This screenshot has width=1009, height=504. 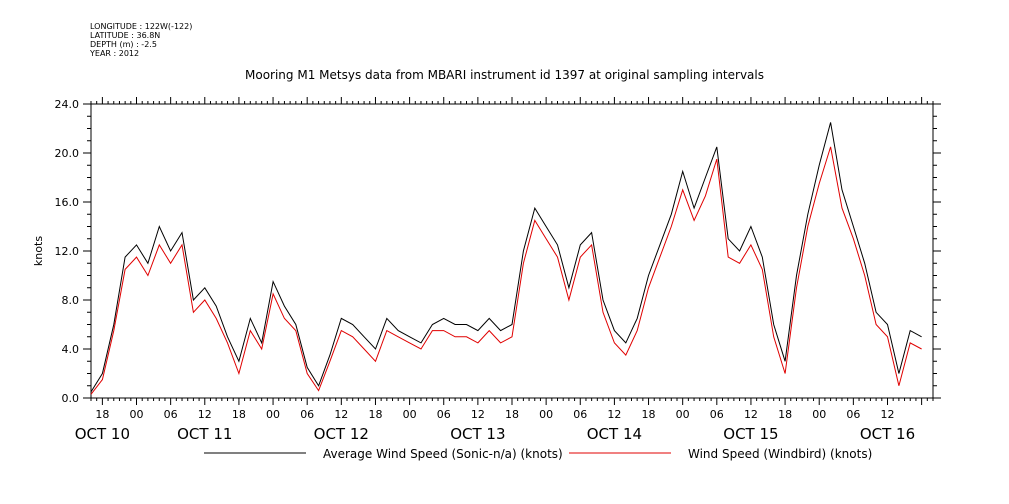 What do you see at coordinates (71, 300) in the screenshot?
I see `y-tick-label: 8.0` at bounding box center [71, 300].